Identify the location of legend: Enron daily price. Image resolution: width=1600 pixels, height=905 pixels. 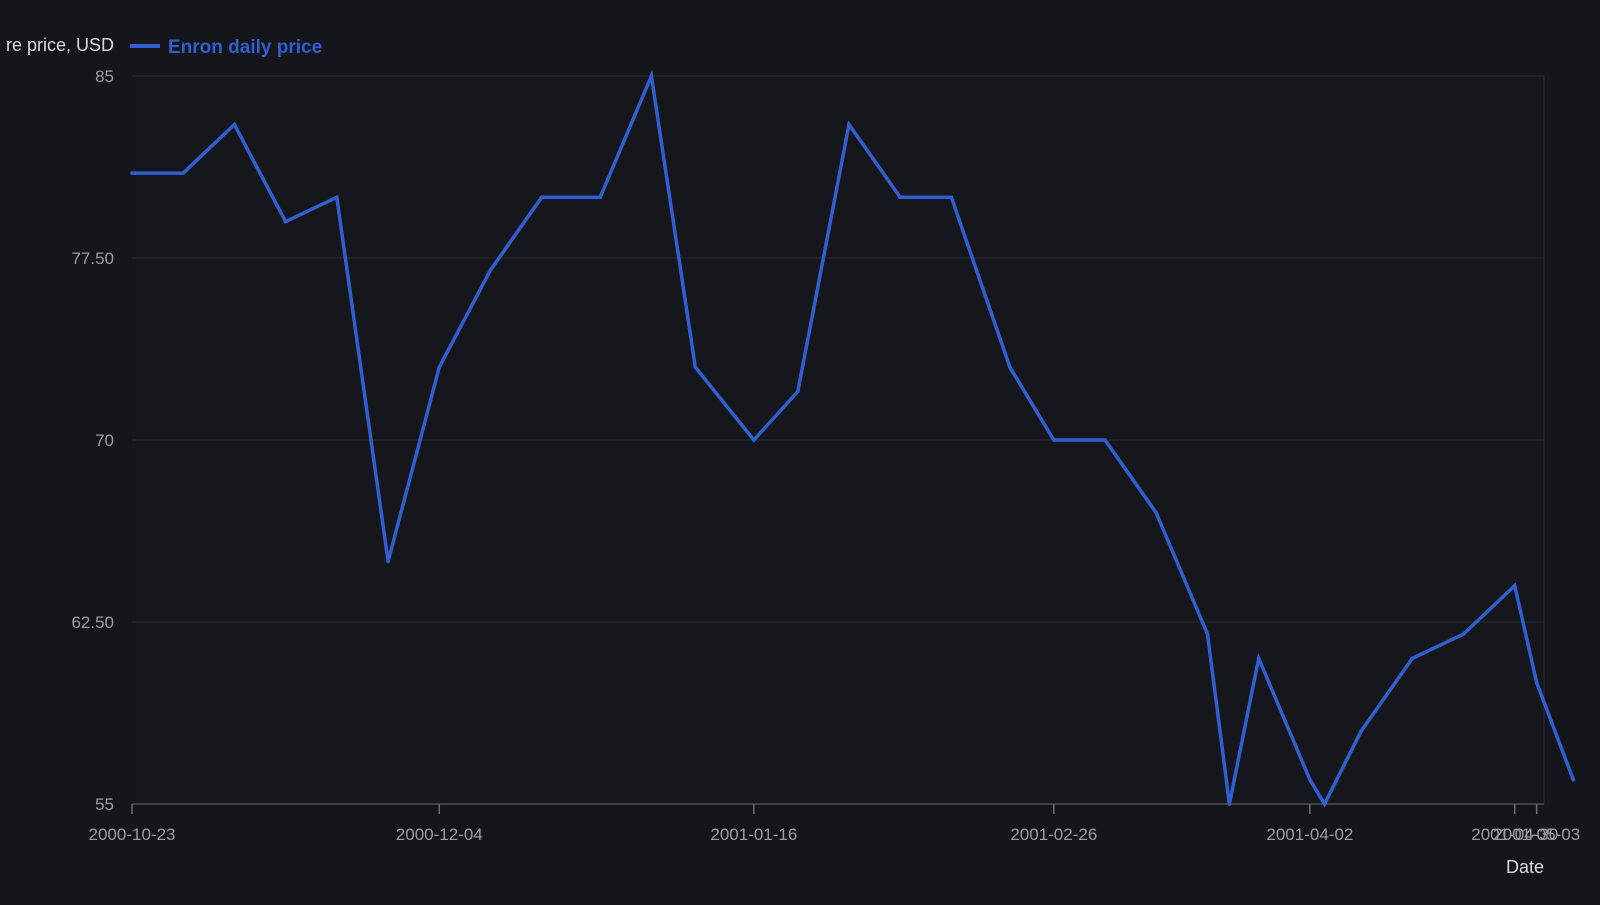
(226, 47).